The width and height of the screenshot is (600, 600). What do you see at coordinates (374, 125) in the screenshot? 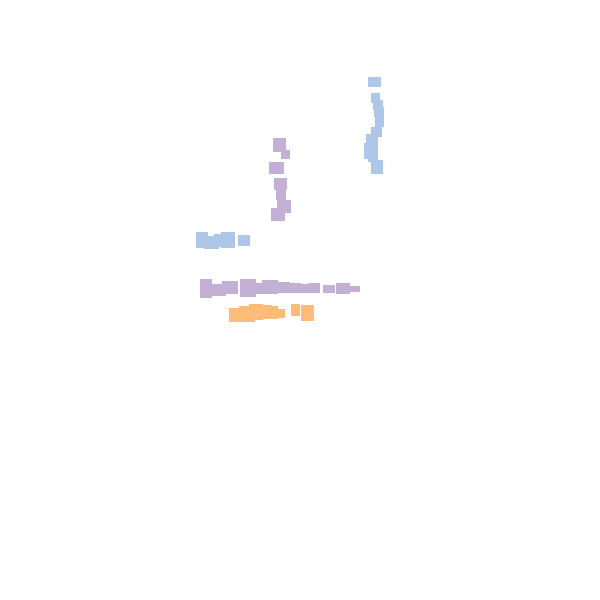
I see `blue-vertical-trace` at bounding box center [374, 125].